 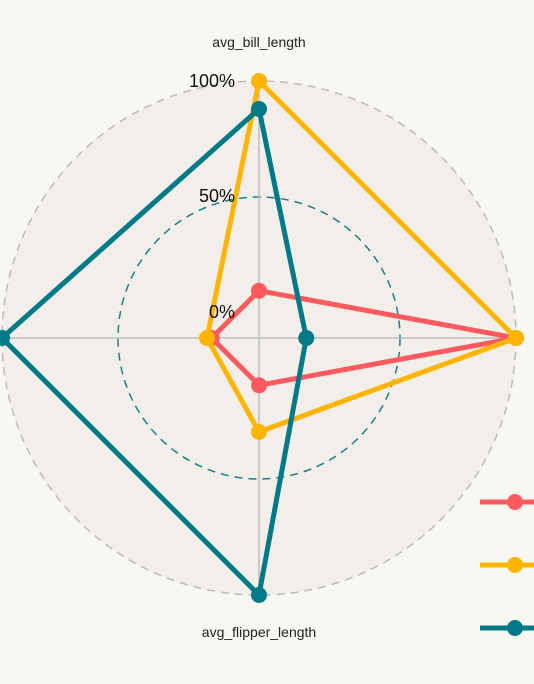 What do you see at coordinates (259, 632) in the screenshot?
I see `axis-label-bottom: avg_flipper_length` at bounding box center [259, 632].